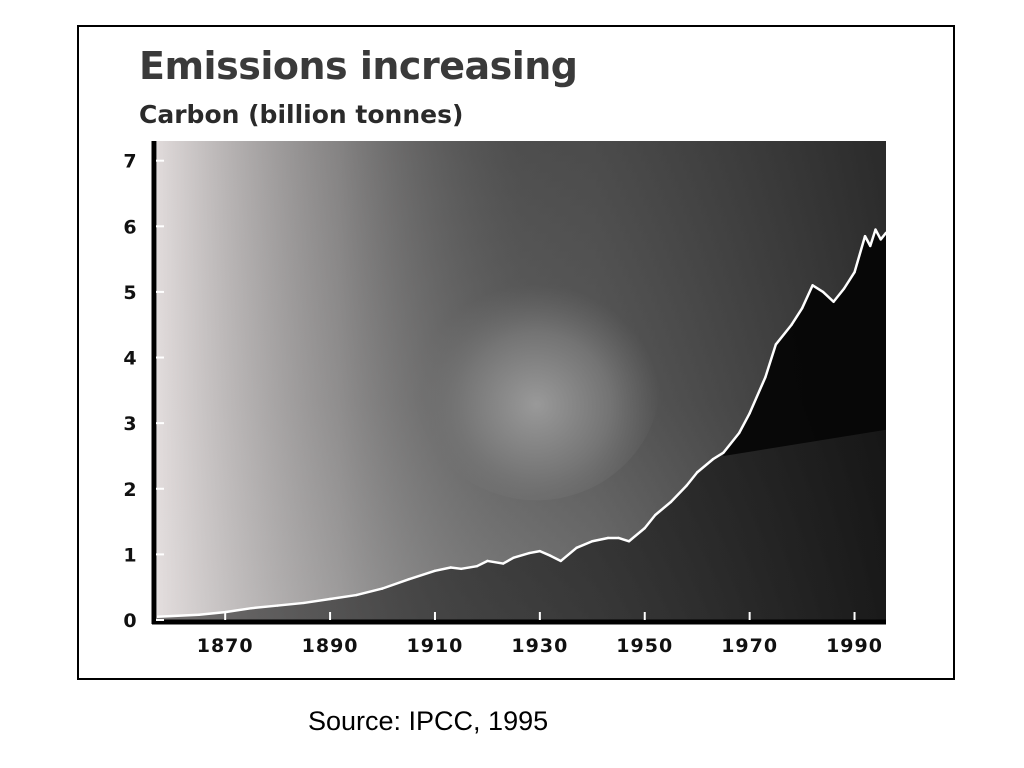 This screenshot has height=768, width=1024. Describe the element at coordinates (129, 227) in the screenshot. I see `y-tick-label: 6` at that location.